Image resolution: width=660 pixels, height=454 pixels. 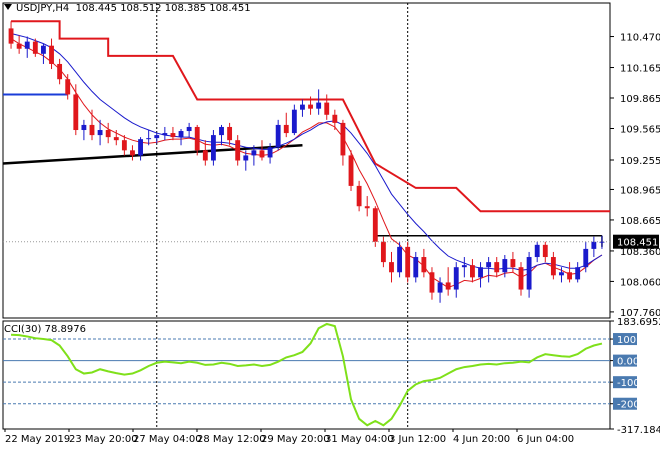 I want to click on current-price-label: 108.451, so click(x=637, y=243).